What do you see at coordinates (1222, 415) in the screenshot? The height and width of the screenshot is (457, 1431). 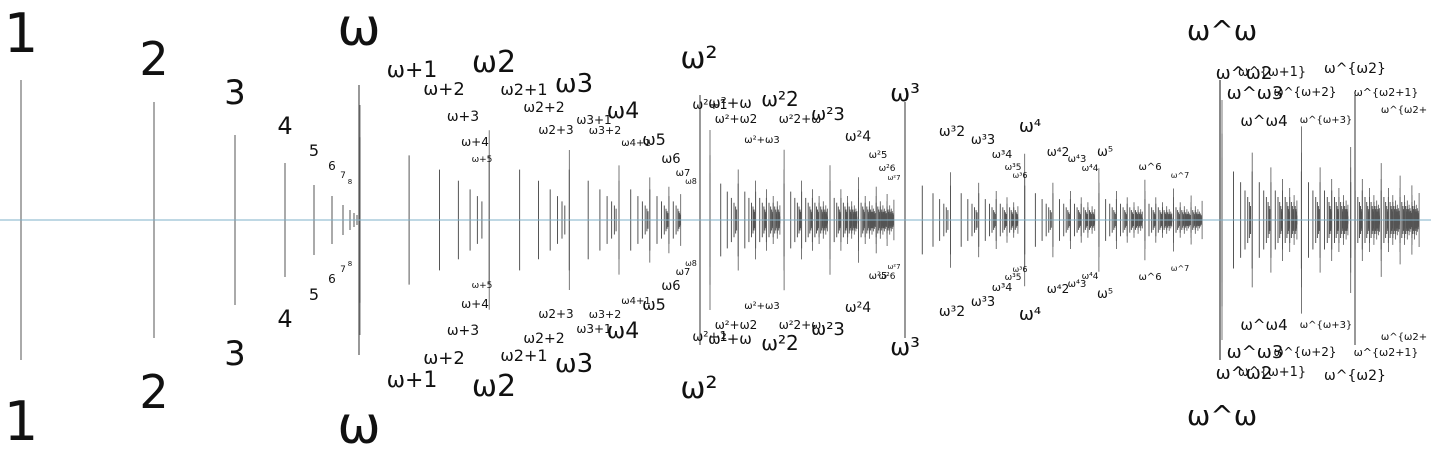 I see `label-omega-to-omega-bottom: ω^ω` at bounding box center [1222, 415].